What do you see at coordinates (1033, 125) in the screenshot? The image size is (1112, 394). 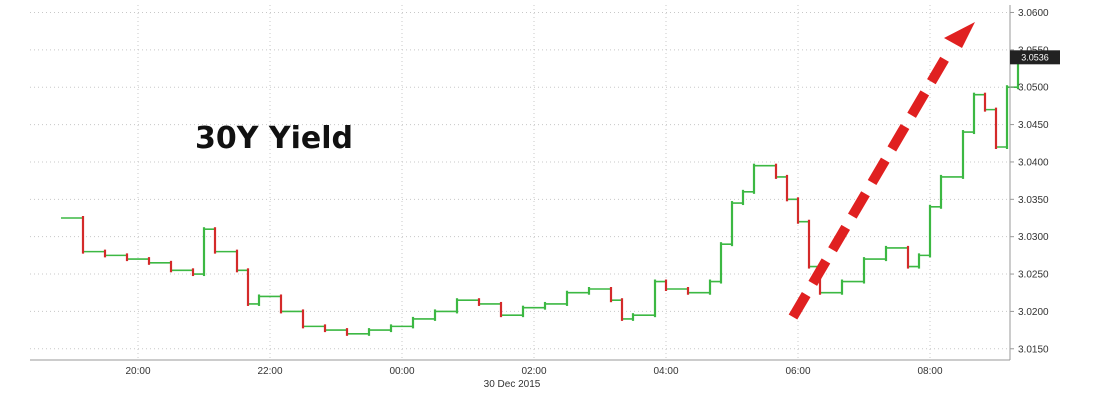 I see `y-tick-label: 3.0450` at bounding box center [1033, 125].